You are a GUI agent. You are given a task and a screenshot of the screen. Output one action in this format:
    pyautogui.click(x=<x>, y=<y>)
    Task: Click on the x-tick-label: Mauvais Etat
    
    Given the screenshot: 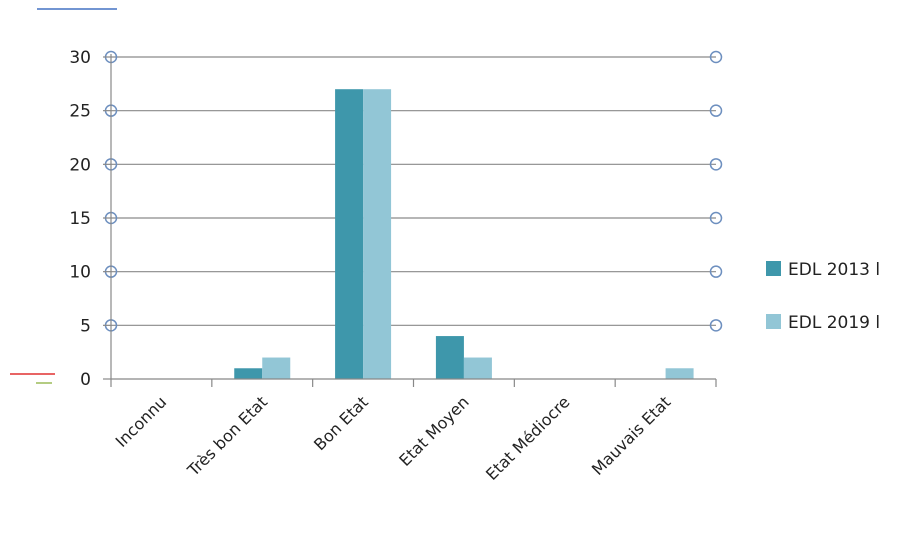 What is the action you would take?
    pyautogui.click(x=631, y=435)
    